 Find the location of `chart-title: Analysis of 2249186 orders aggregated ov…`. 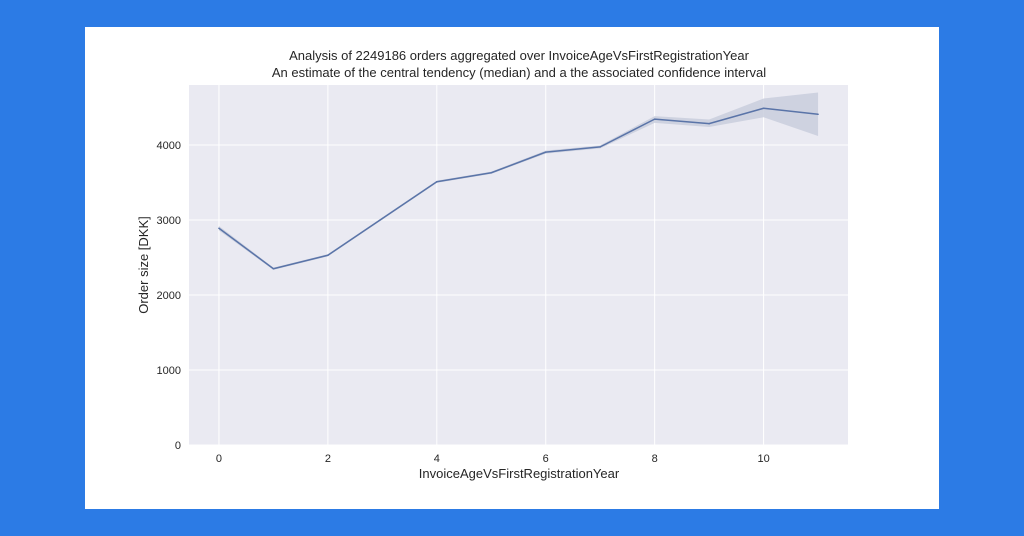

chart-title: Analysis of 2249186 orders aggregated ov… is located at coordinates (519, 55).